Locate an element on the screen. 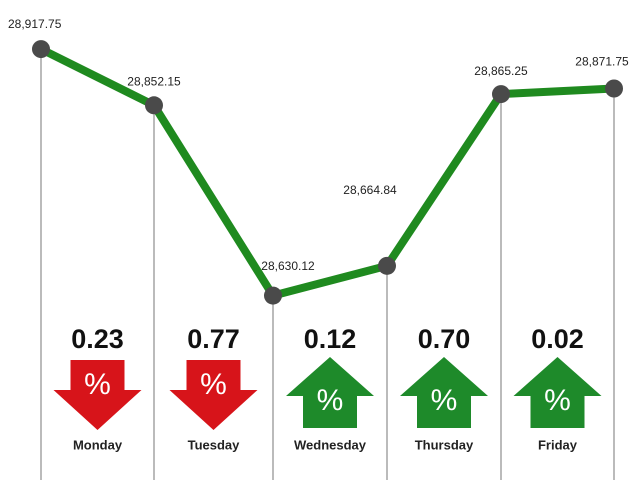 The height and width of the screenshot is (480, 640). value-label: 28,664.84 is located at coordinates (370, 190).